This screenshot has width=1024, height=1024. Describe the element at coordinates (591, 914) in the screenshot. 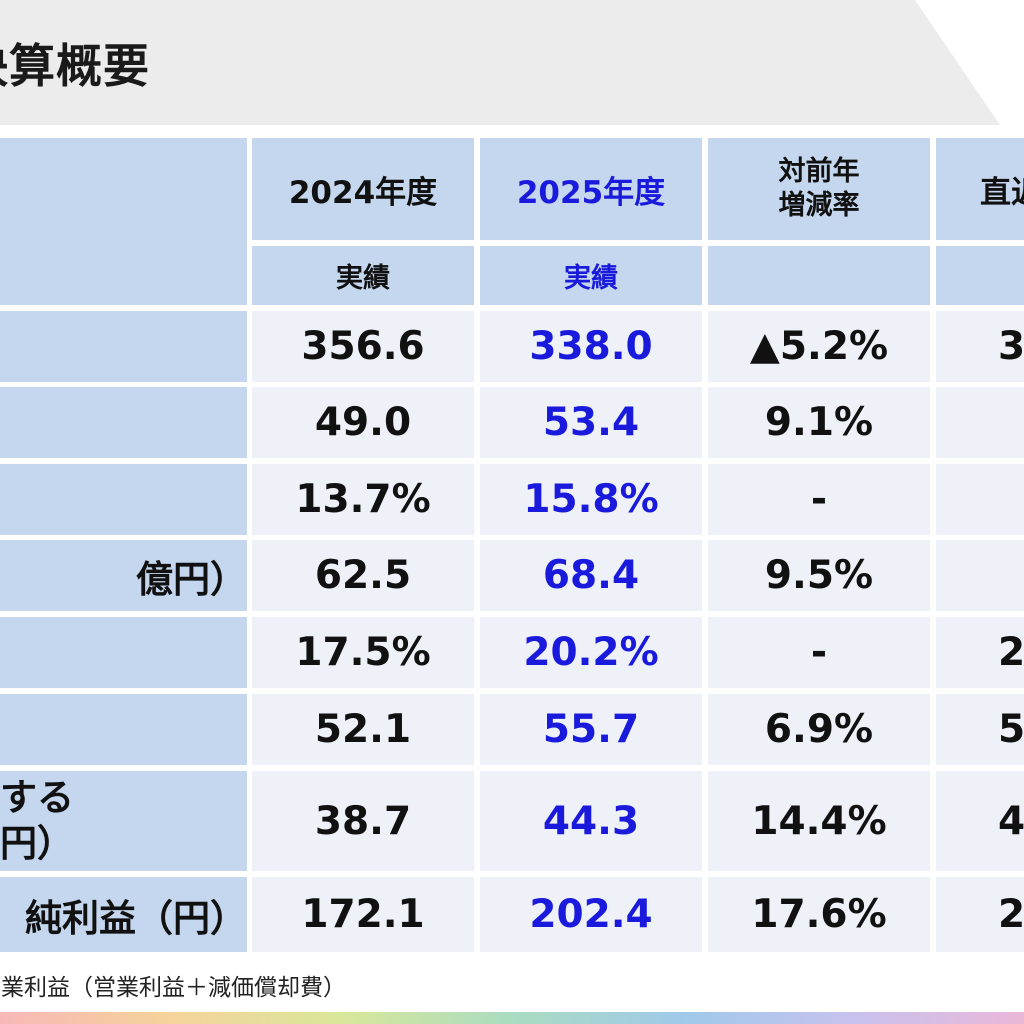

I see `cell-2025: 202.4` at that location.